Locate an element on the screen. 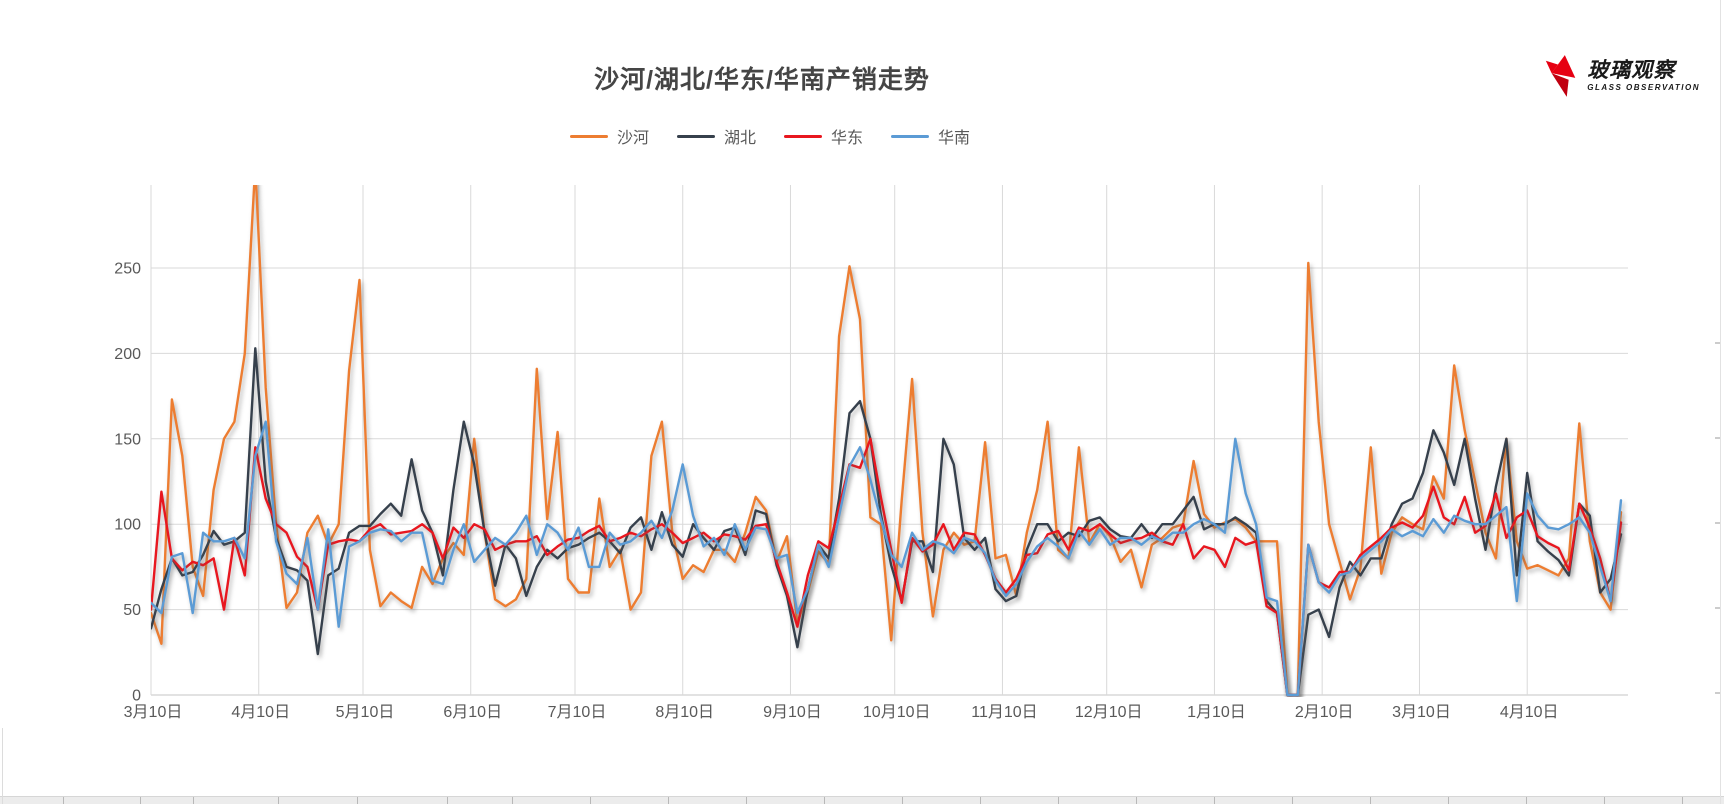 Image resolution: width=1724 pixels, height=804 pixels. legend-label-huanan: 华南 is located at coordinates (954, 138).